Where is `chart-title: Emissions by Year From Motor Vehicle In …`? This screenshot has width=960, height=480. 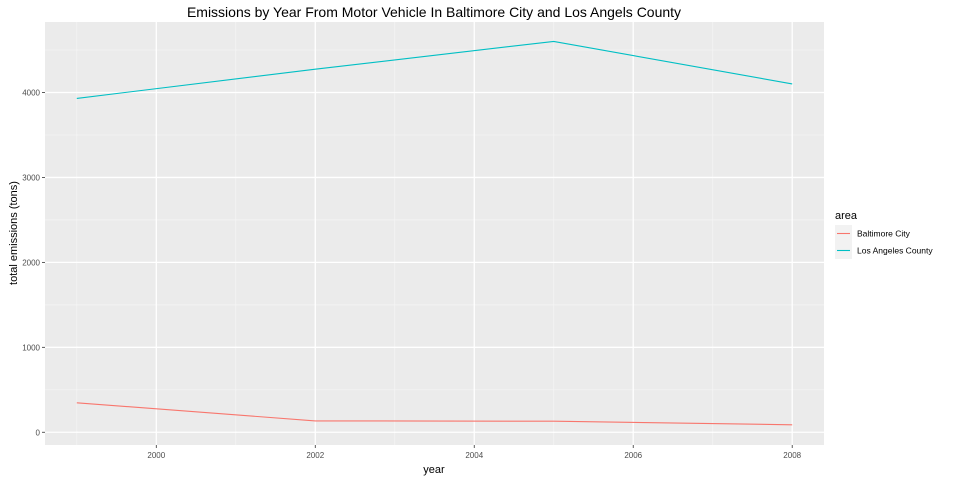 chart-title: Emissions by Year From Motor Vehicle In … is located at coordinates (434, 12).